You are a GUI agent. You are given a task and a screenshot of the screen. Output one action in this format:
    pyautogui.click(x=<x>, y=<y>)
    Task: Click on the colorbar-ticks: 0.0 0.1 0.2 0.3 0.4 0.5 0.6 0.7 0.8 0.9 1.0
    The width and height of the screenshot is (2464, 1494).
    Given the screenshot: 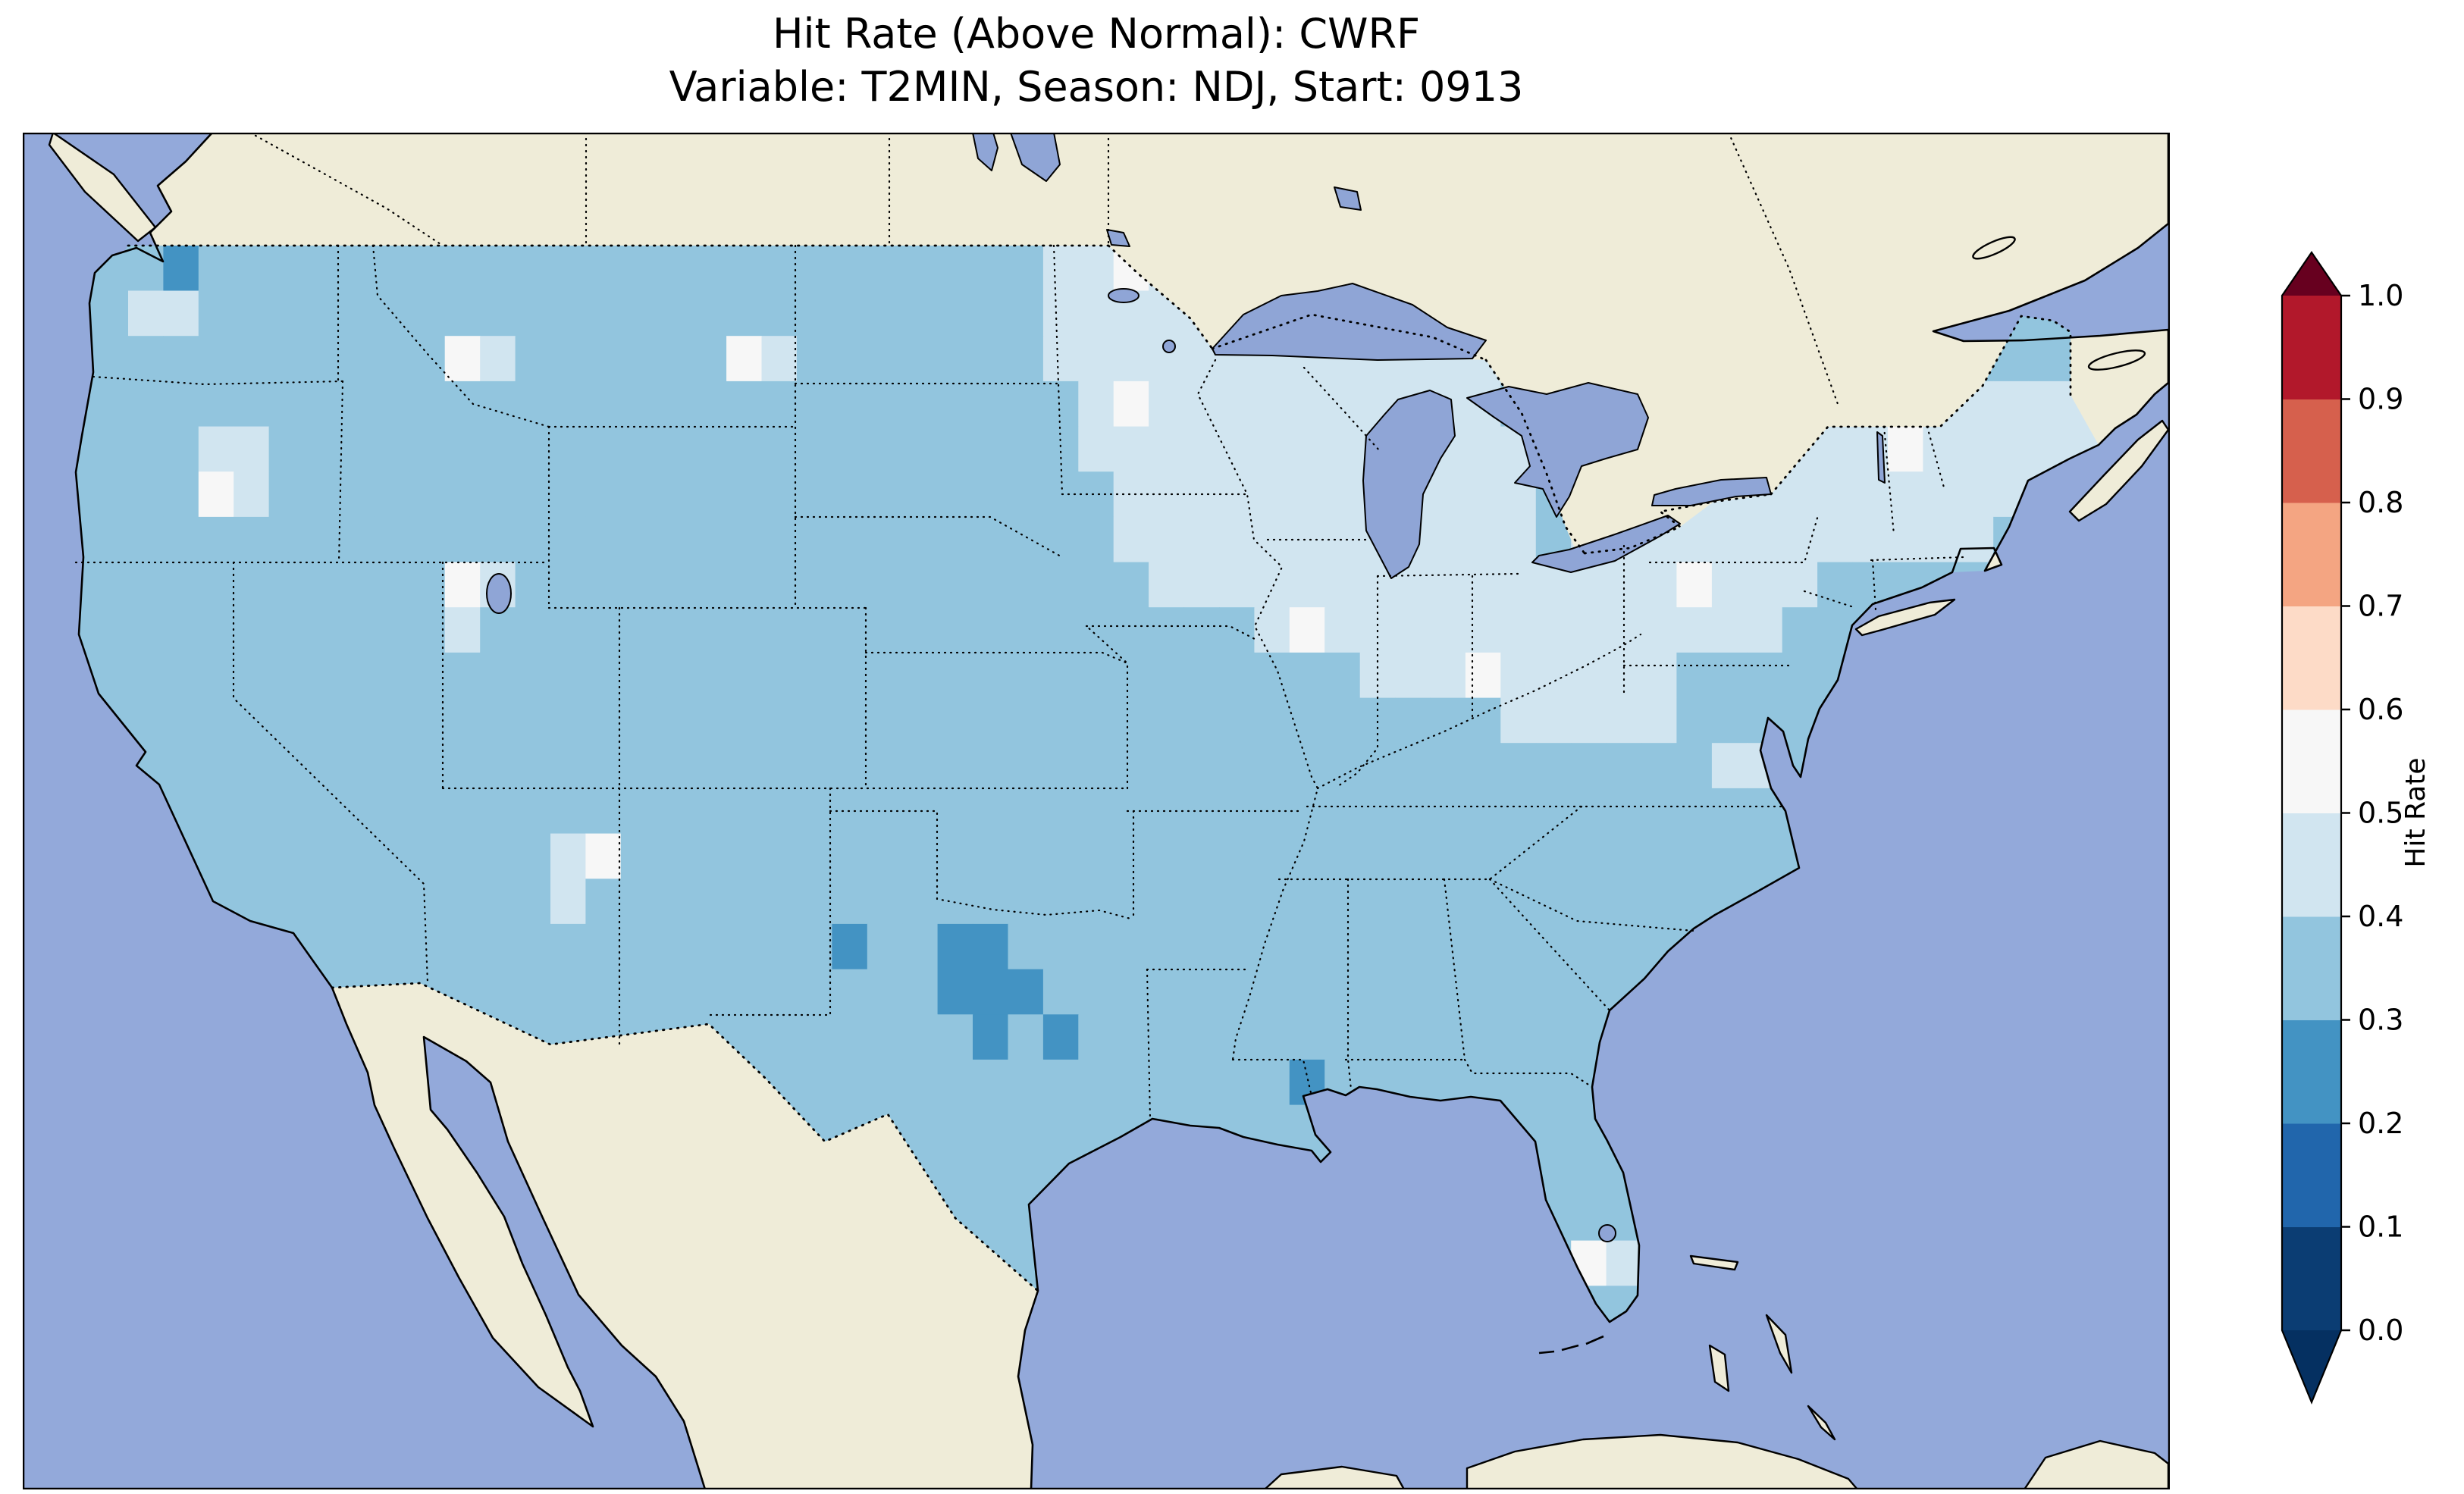 What is the action you would take?
    pyautogui.click(x=2372, y=813)
    